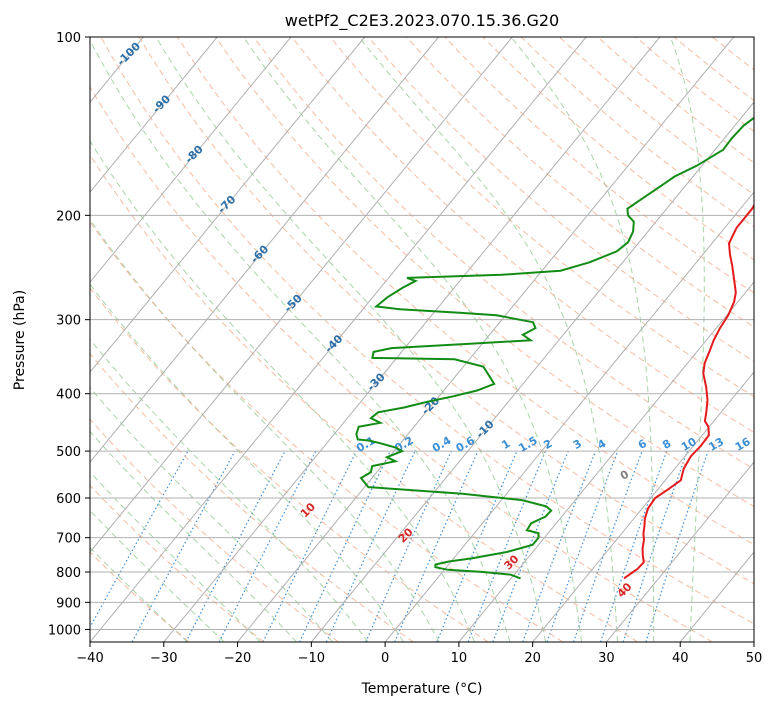 The height and width of the screenshot is (708, 775). What do you see at coordinates (64, 630) in the screenshot?
I see `y-tick-label: 1000` at bounding box center [64, 630].